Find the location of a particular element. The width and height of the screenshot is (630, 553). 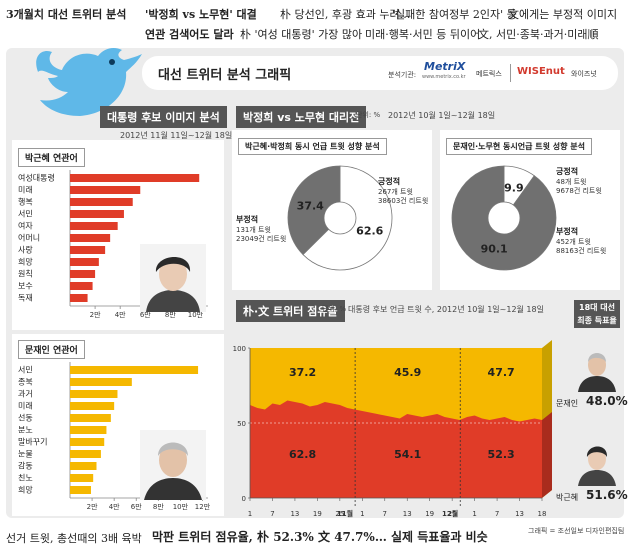

sentiment-unit: 단위: % is located at coordinates (368, 115).